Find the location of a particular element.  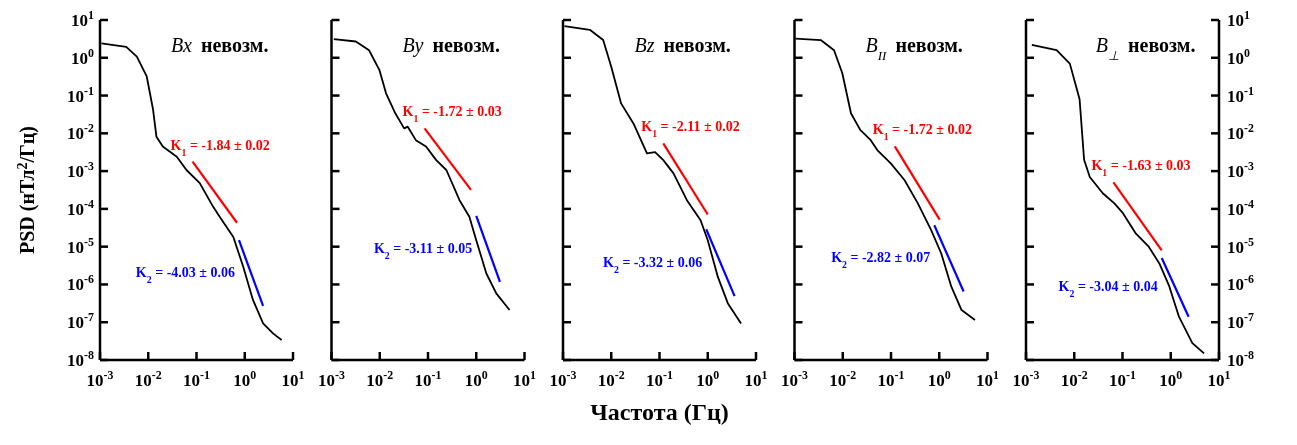

x-axis-title: Частота (Гц) is located at coordinates (659, 412).